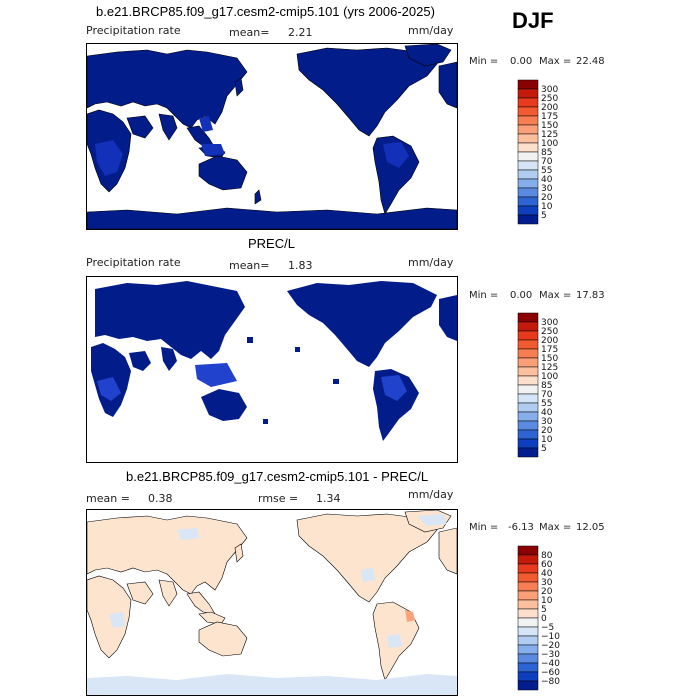 The image size is (700, 700). I want to click on colorbar-tick-label: 5, so click(544, 449).